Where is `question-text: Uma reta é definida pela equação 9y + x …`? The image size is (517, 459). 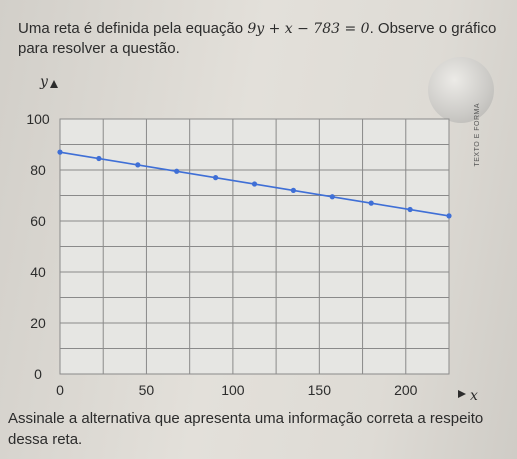 question-text: Uma reta é definida pela equação 9y + x … is located at coordinates (263, 39).